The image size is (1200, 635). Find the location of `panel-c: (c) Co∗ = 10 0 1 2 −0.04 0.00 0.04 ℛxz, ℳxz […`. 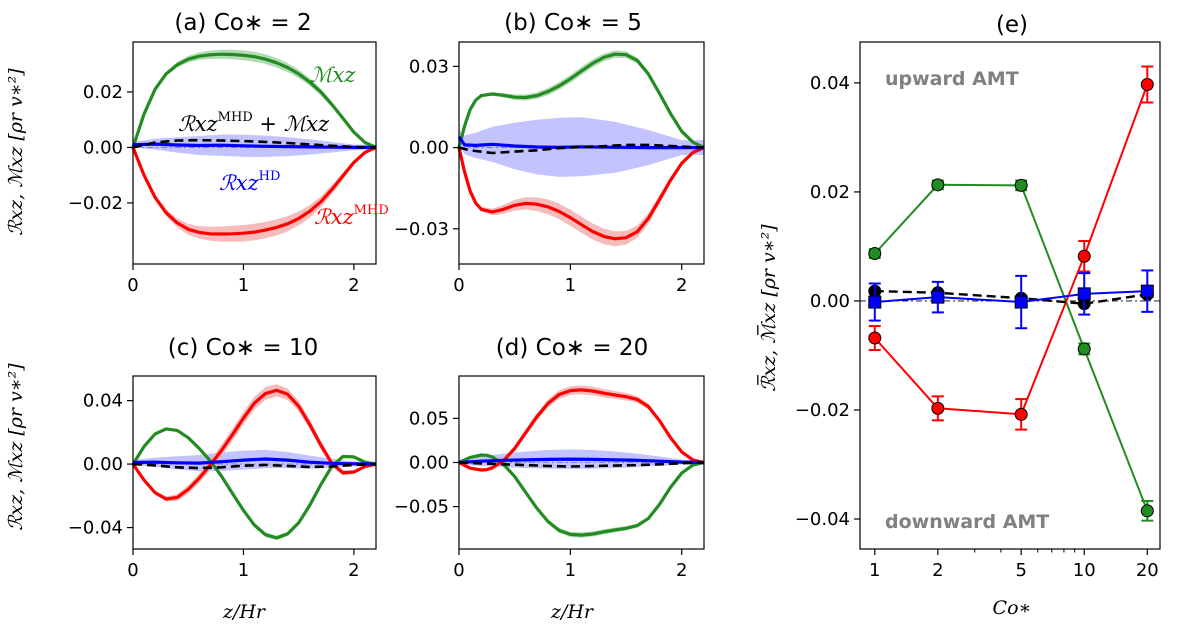

panel-c: (c) Co∗ = 10 0 1 2 −0.04 0.00 0.04 ℛxz, ℳxz [… is located at coordinates (191, 479).